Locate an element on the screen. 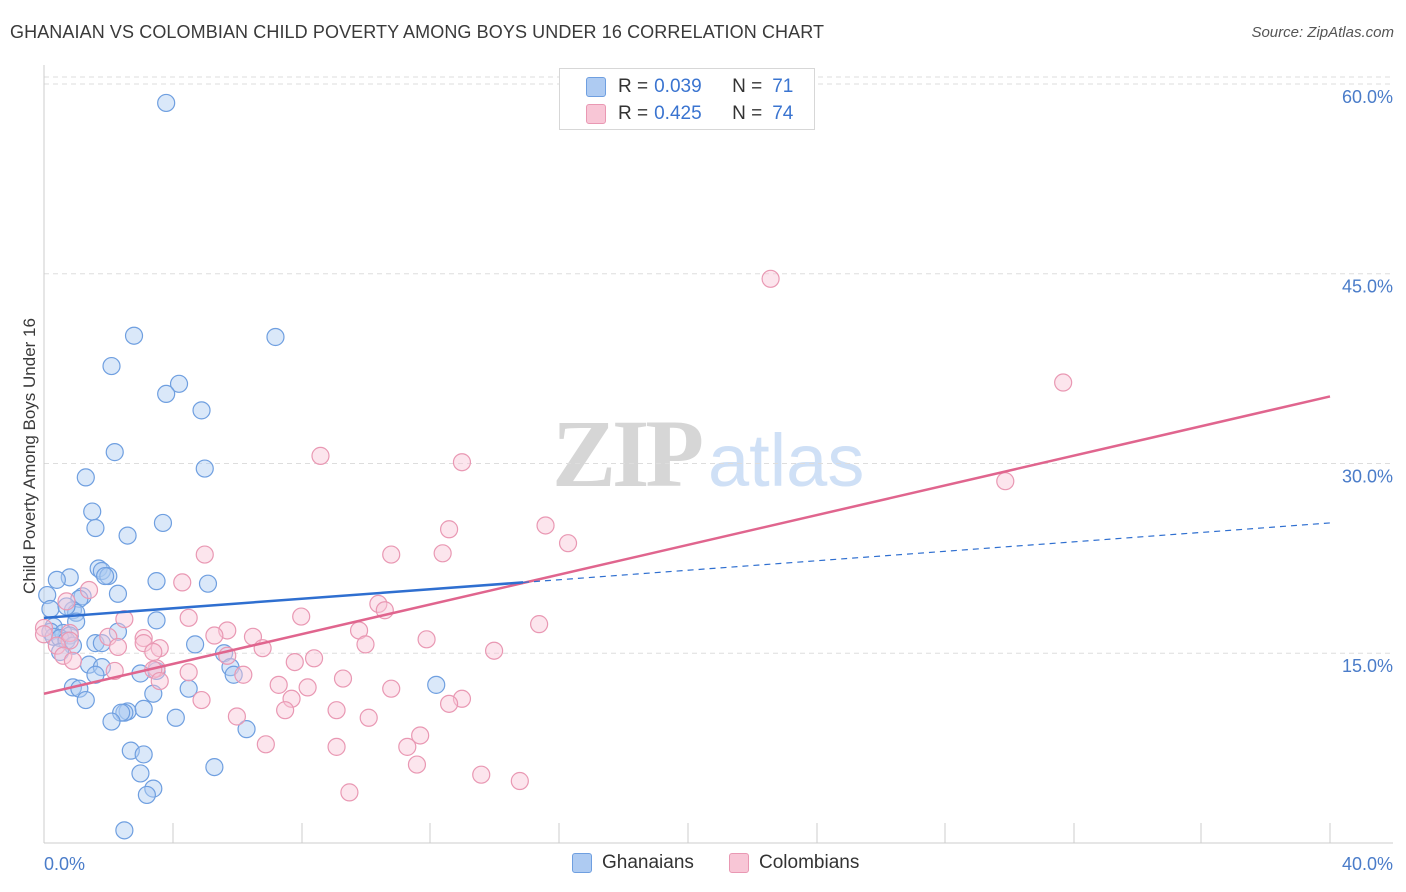  x-tick-label: 0.0% is located at coordinates (64, 864).